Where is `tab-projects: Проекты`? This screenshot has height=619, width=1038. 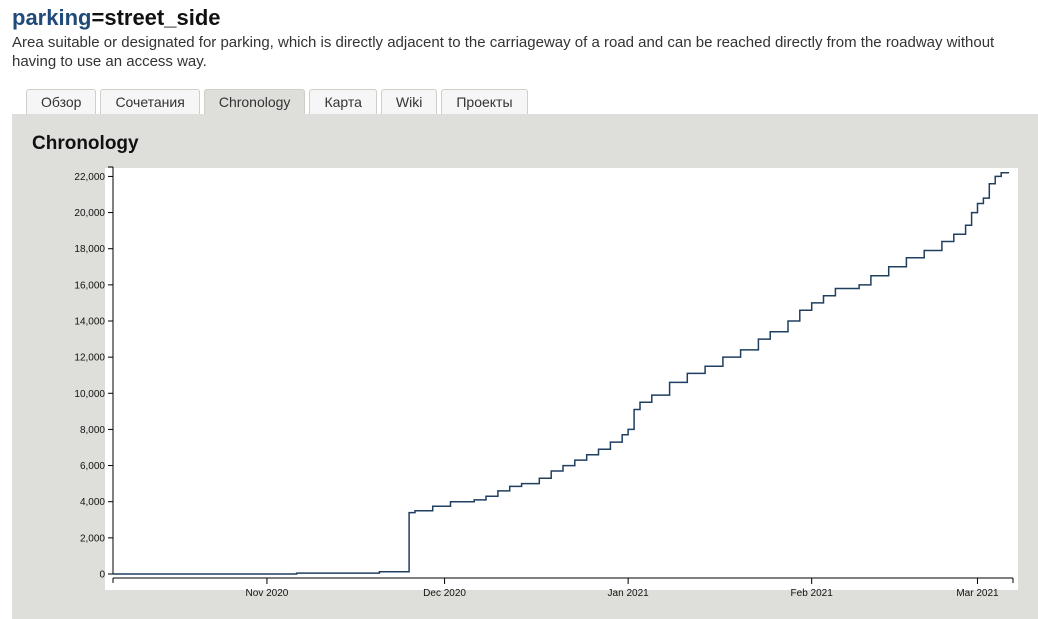
tab-projects: Проекты is located at coordinates (484, 101).